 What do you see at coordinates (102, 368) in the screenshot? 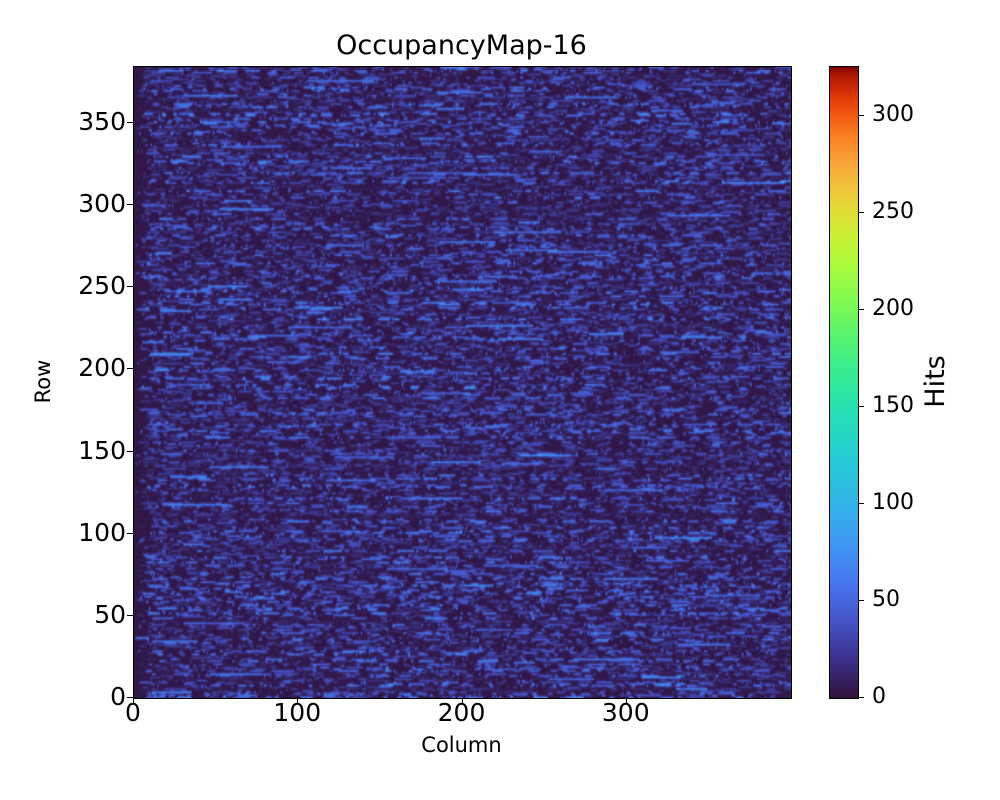
I see `y-tick-label: 200` at bounding box center [102, 368].